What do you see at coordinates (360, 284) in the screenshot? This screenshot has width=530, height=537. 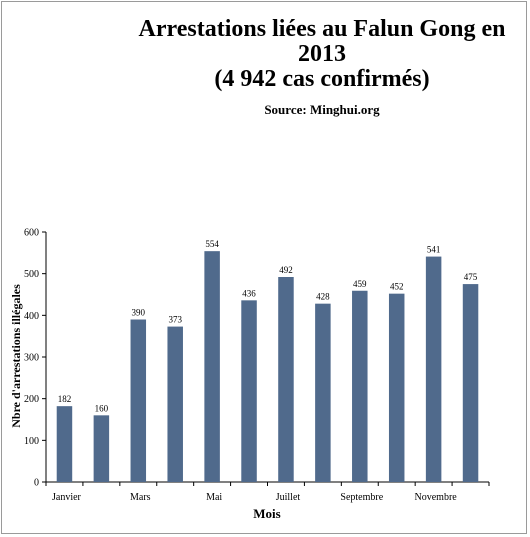 I see `data-label: 459` at bounding box center [360, 284].